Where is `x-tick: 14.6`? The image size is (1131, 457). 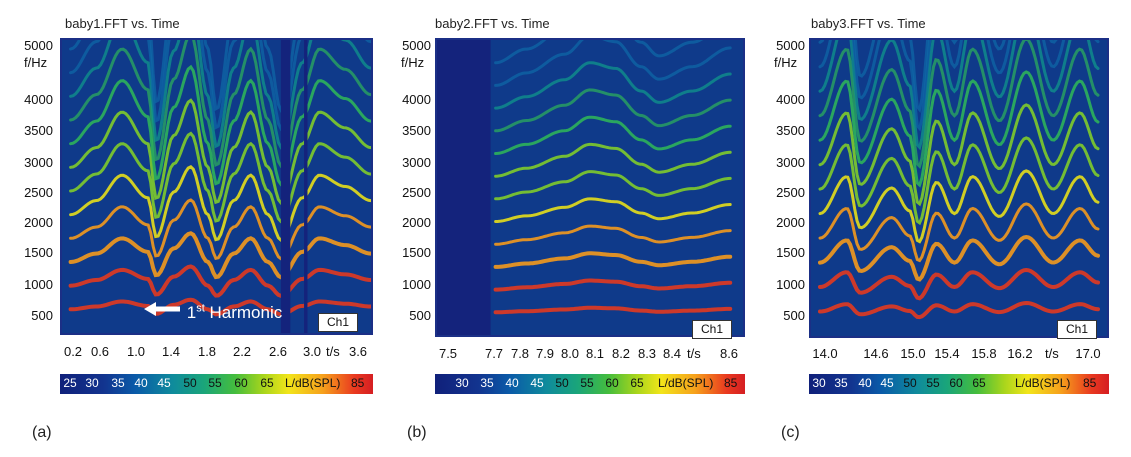 x-tick: 14.6 is located at coordinates (876, 353).